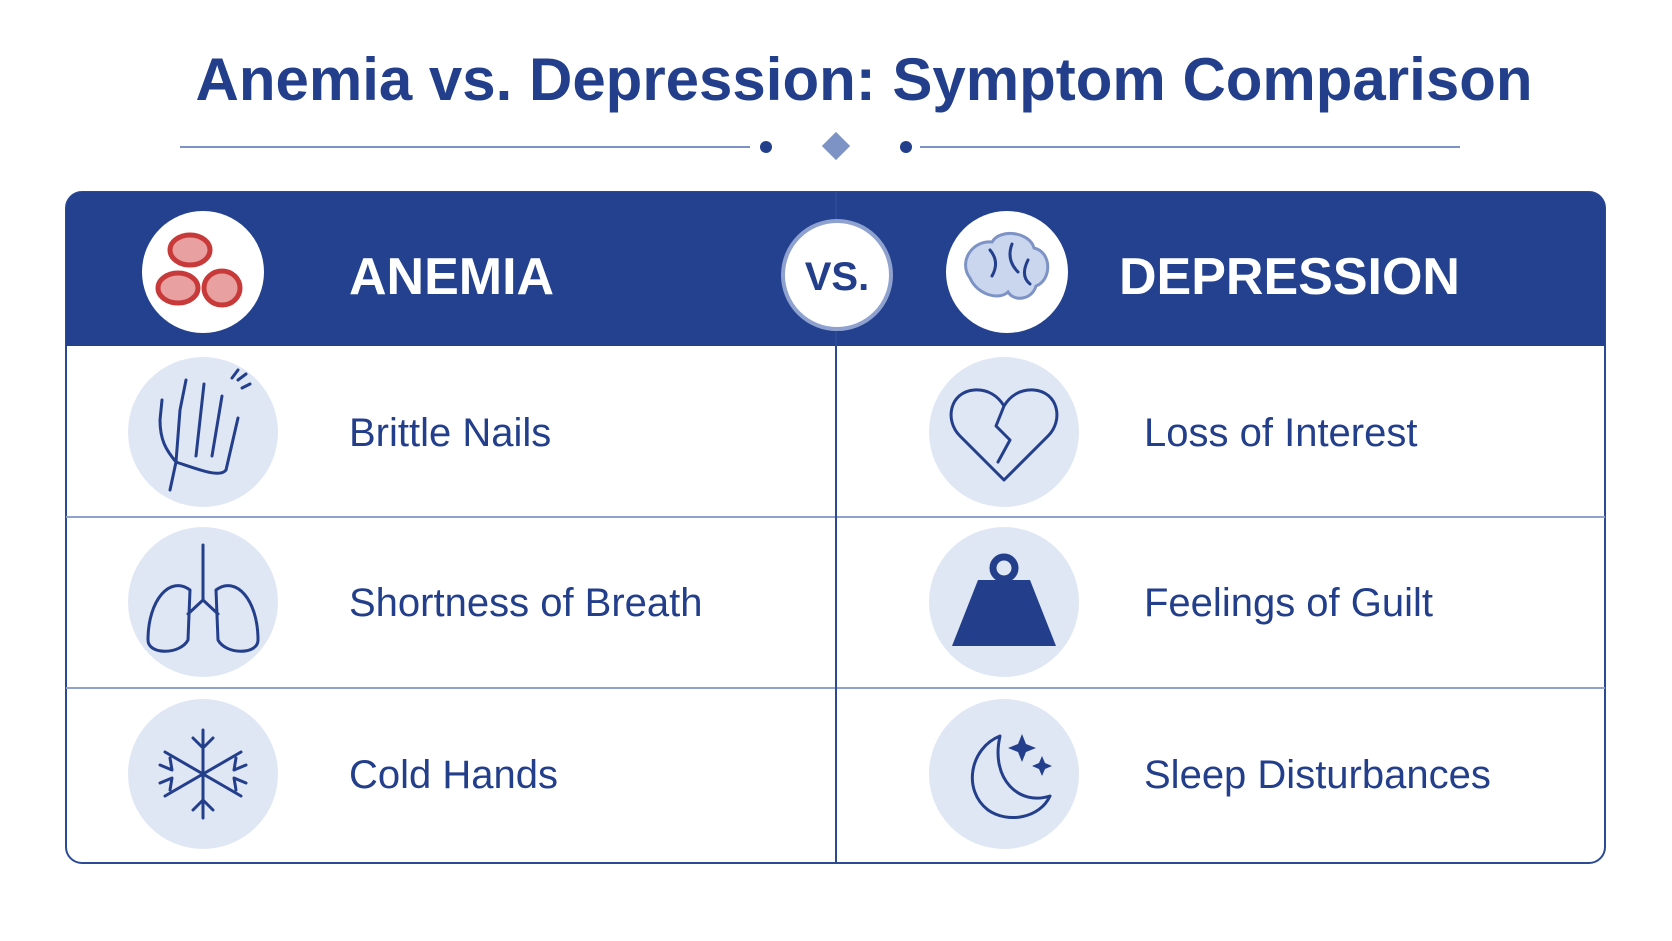  What do you see at coordinates (1007, 272) in the screenshot?
I see `depression-icon` at bounding box center [1007, 272].